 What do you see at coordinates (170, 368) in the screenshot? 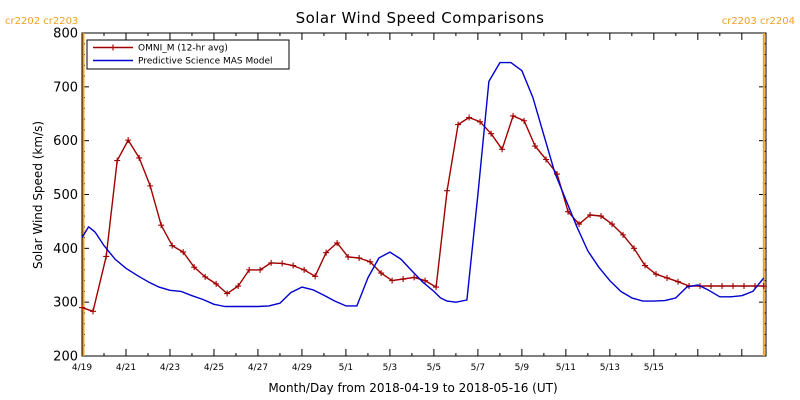
I see `x-tick-label: 4/23` at bounding box center [170, 368].